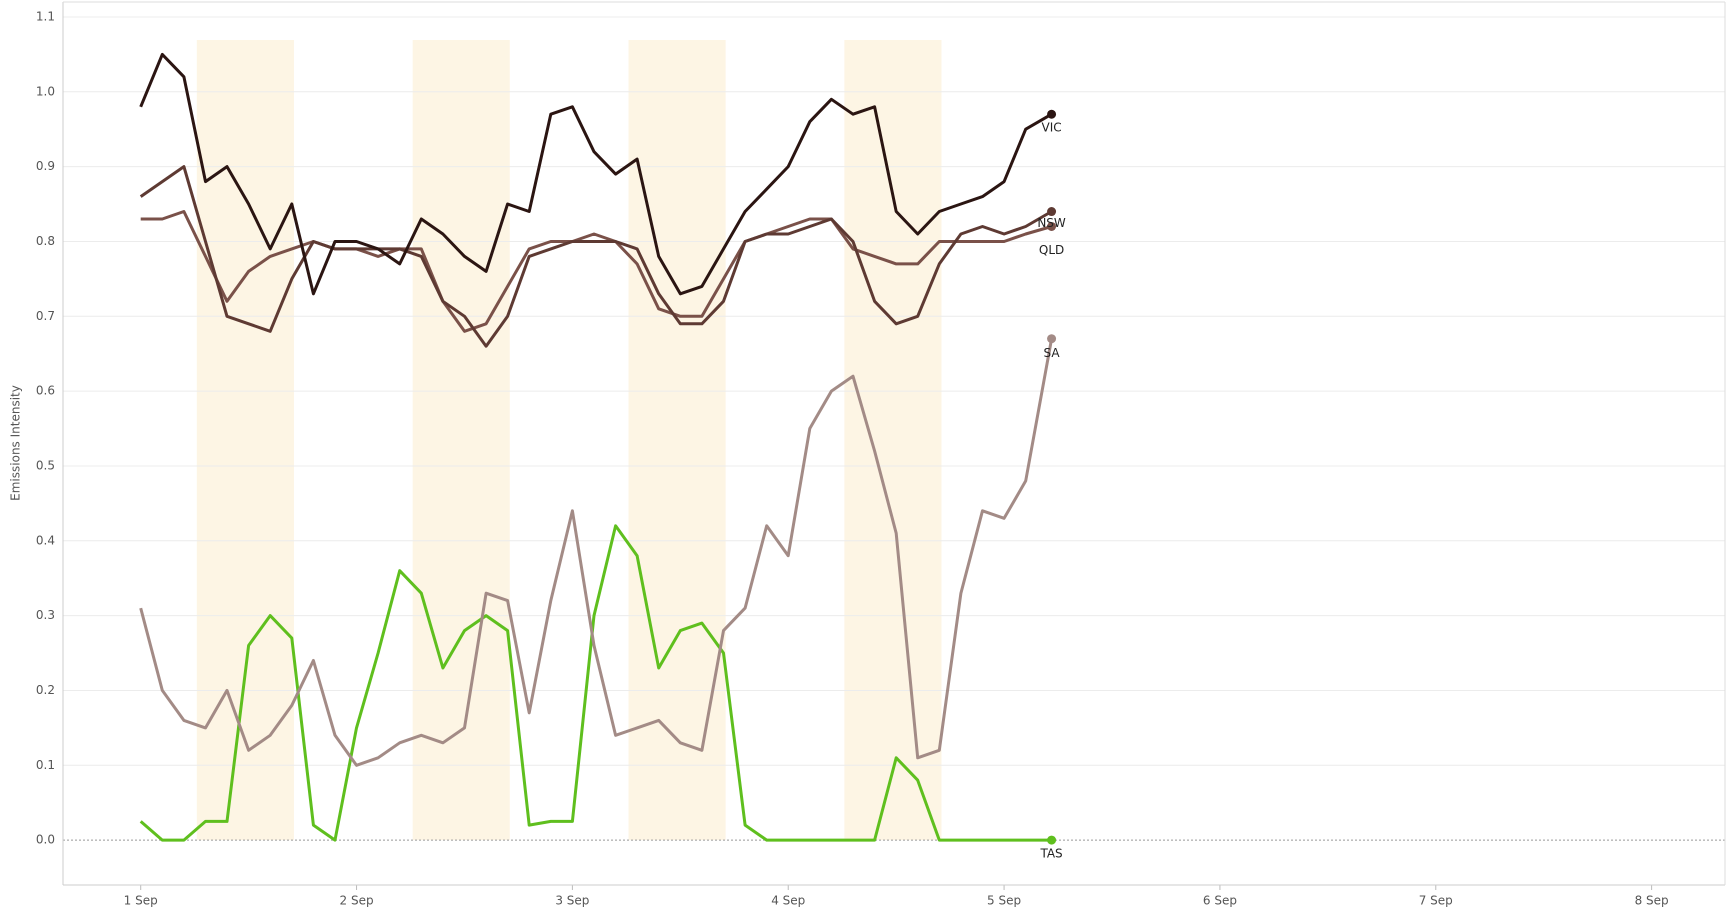  What do you see at coordinates (45, 465) in the screenshot?
I see `y-tick-label: 0.5` at bounding box center [45, 465].